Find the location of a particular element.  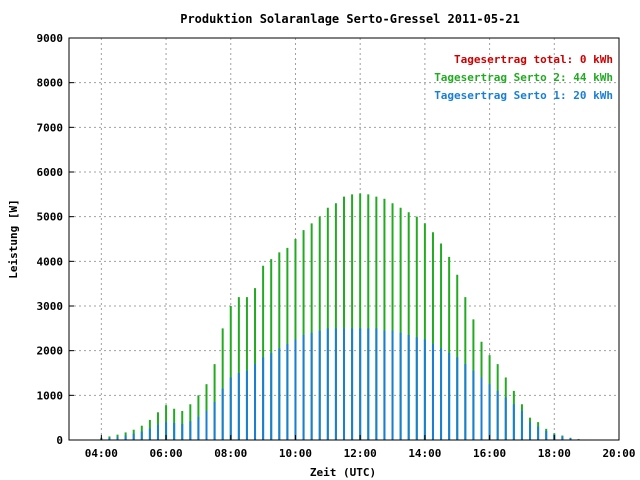

x-tick-label: 18:00 is located at coordinates (554, 453).